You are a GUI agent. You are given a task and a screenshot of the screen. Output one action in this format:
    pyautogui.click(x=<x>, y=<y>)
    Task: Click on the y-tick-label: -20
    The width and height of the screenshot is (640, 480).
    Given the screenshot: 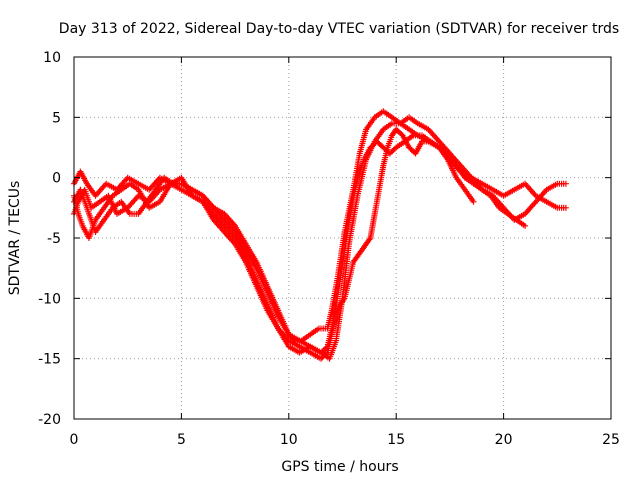 What is the action you would take?
    pyautogui.click(x=49, y=420)
    